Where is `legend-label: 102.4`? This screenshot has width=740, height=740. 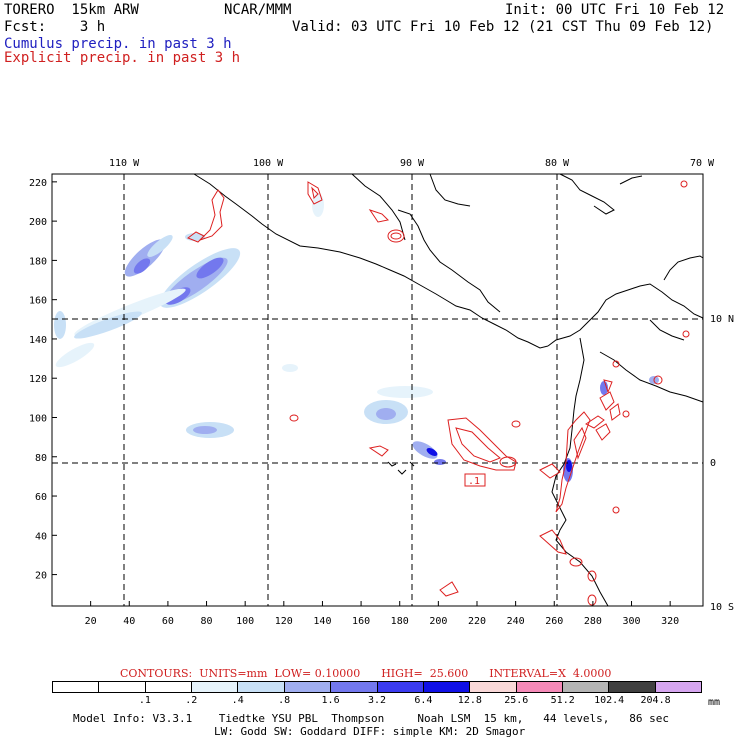
legend-label: 102.4 is located at coordinates (609, 700).